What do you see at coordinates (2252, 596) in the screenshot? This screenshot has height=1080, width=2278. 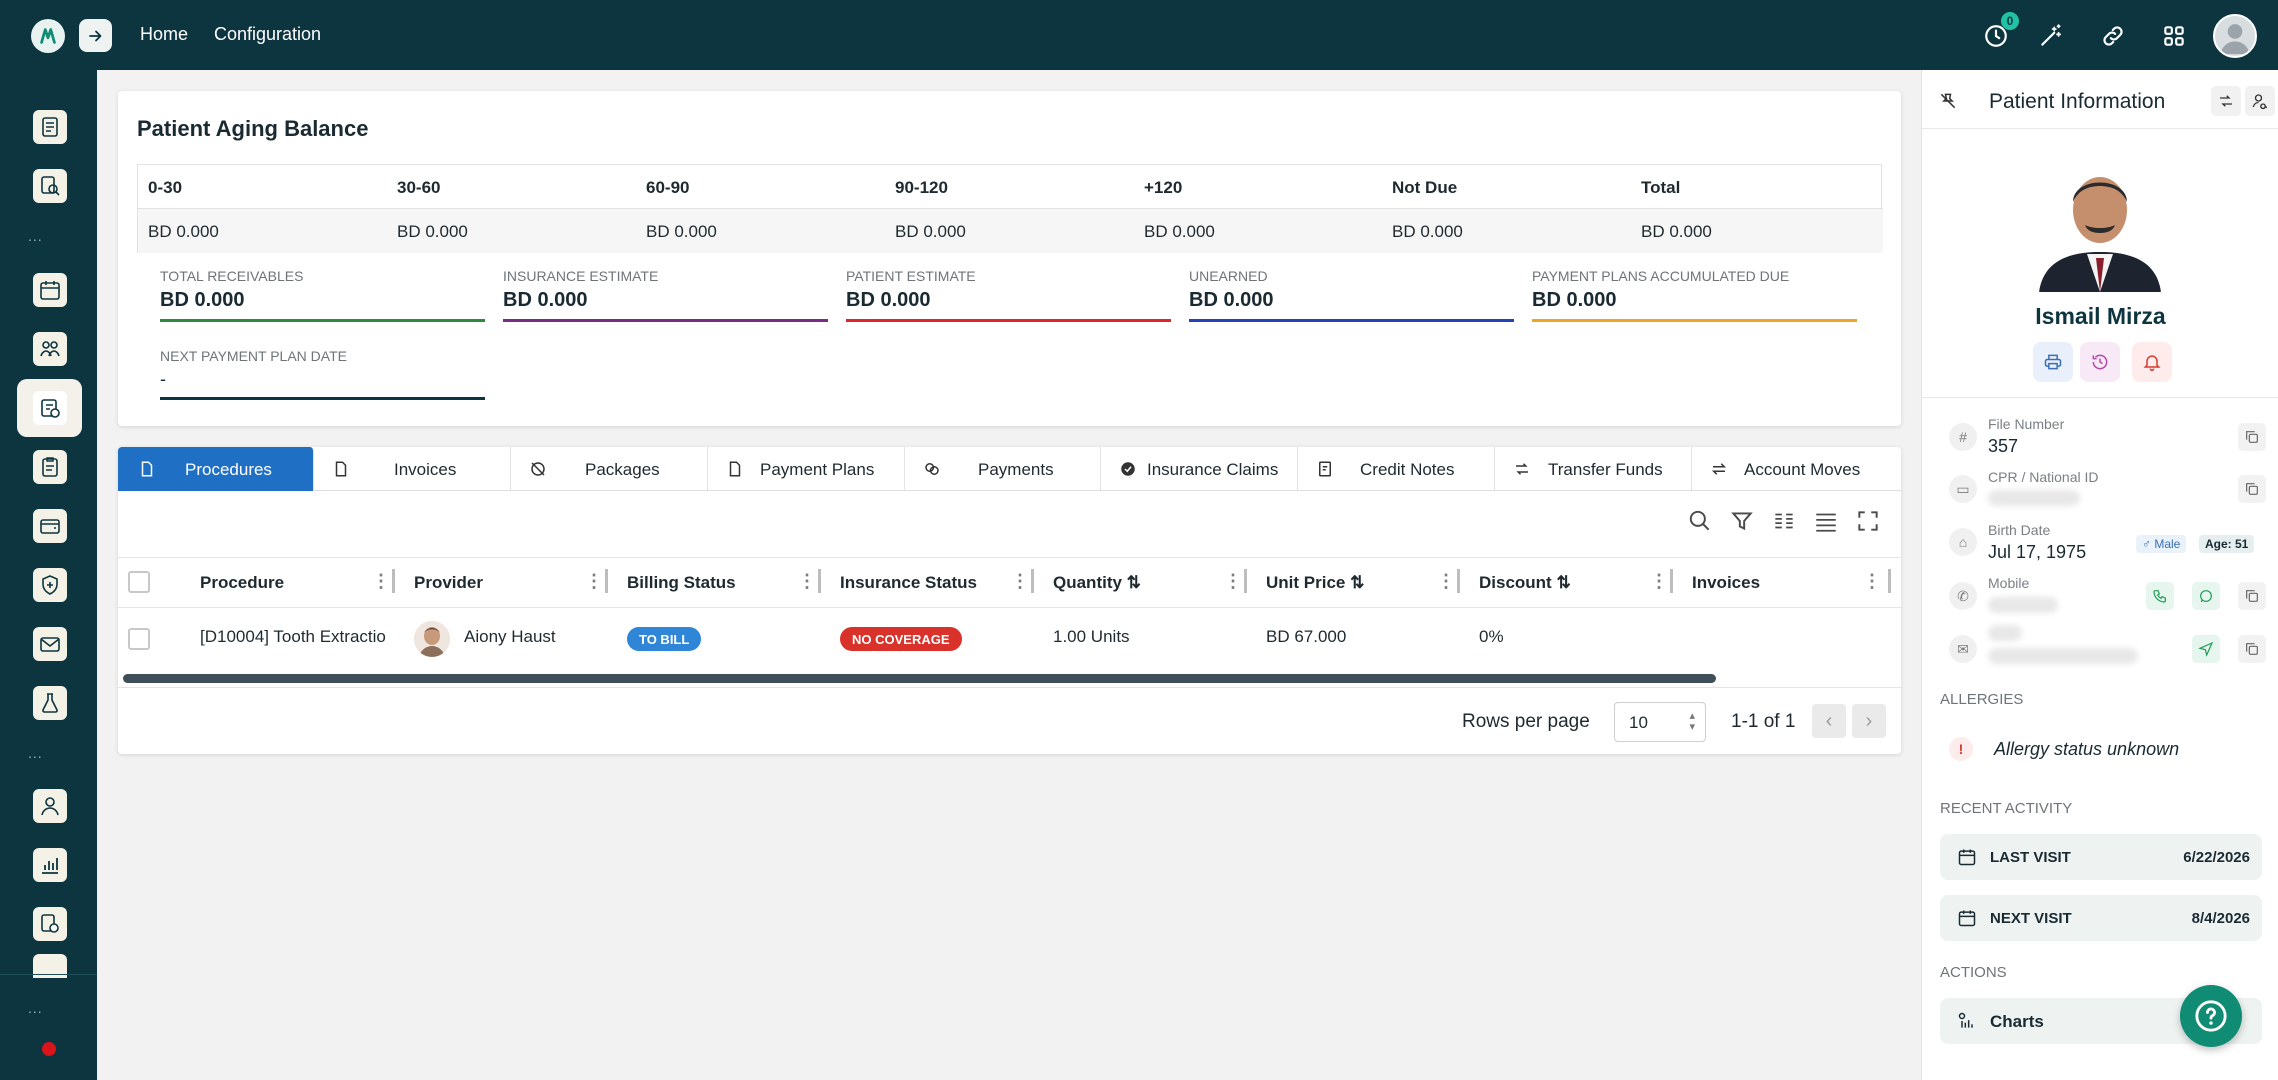 I see `copy-mobile-button` at bounding box center [2252, 596].